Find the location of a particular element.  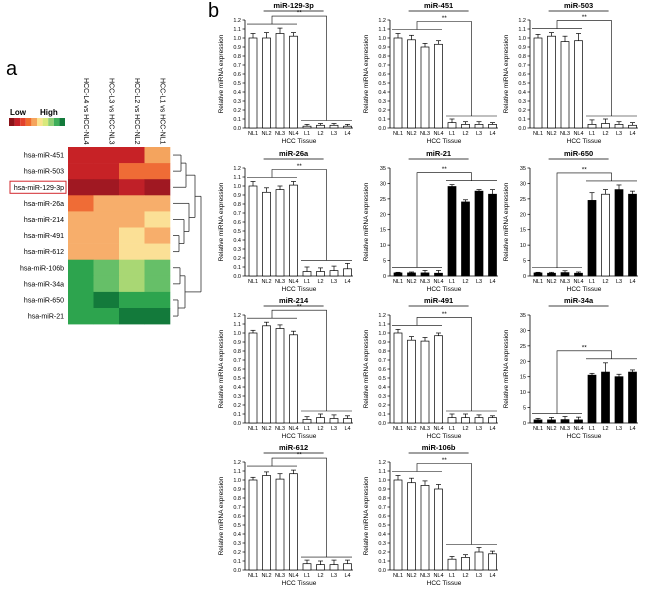

y-tick-label: 35 is located at coordinates (383, 169).